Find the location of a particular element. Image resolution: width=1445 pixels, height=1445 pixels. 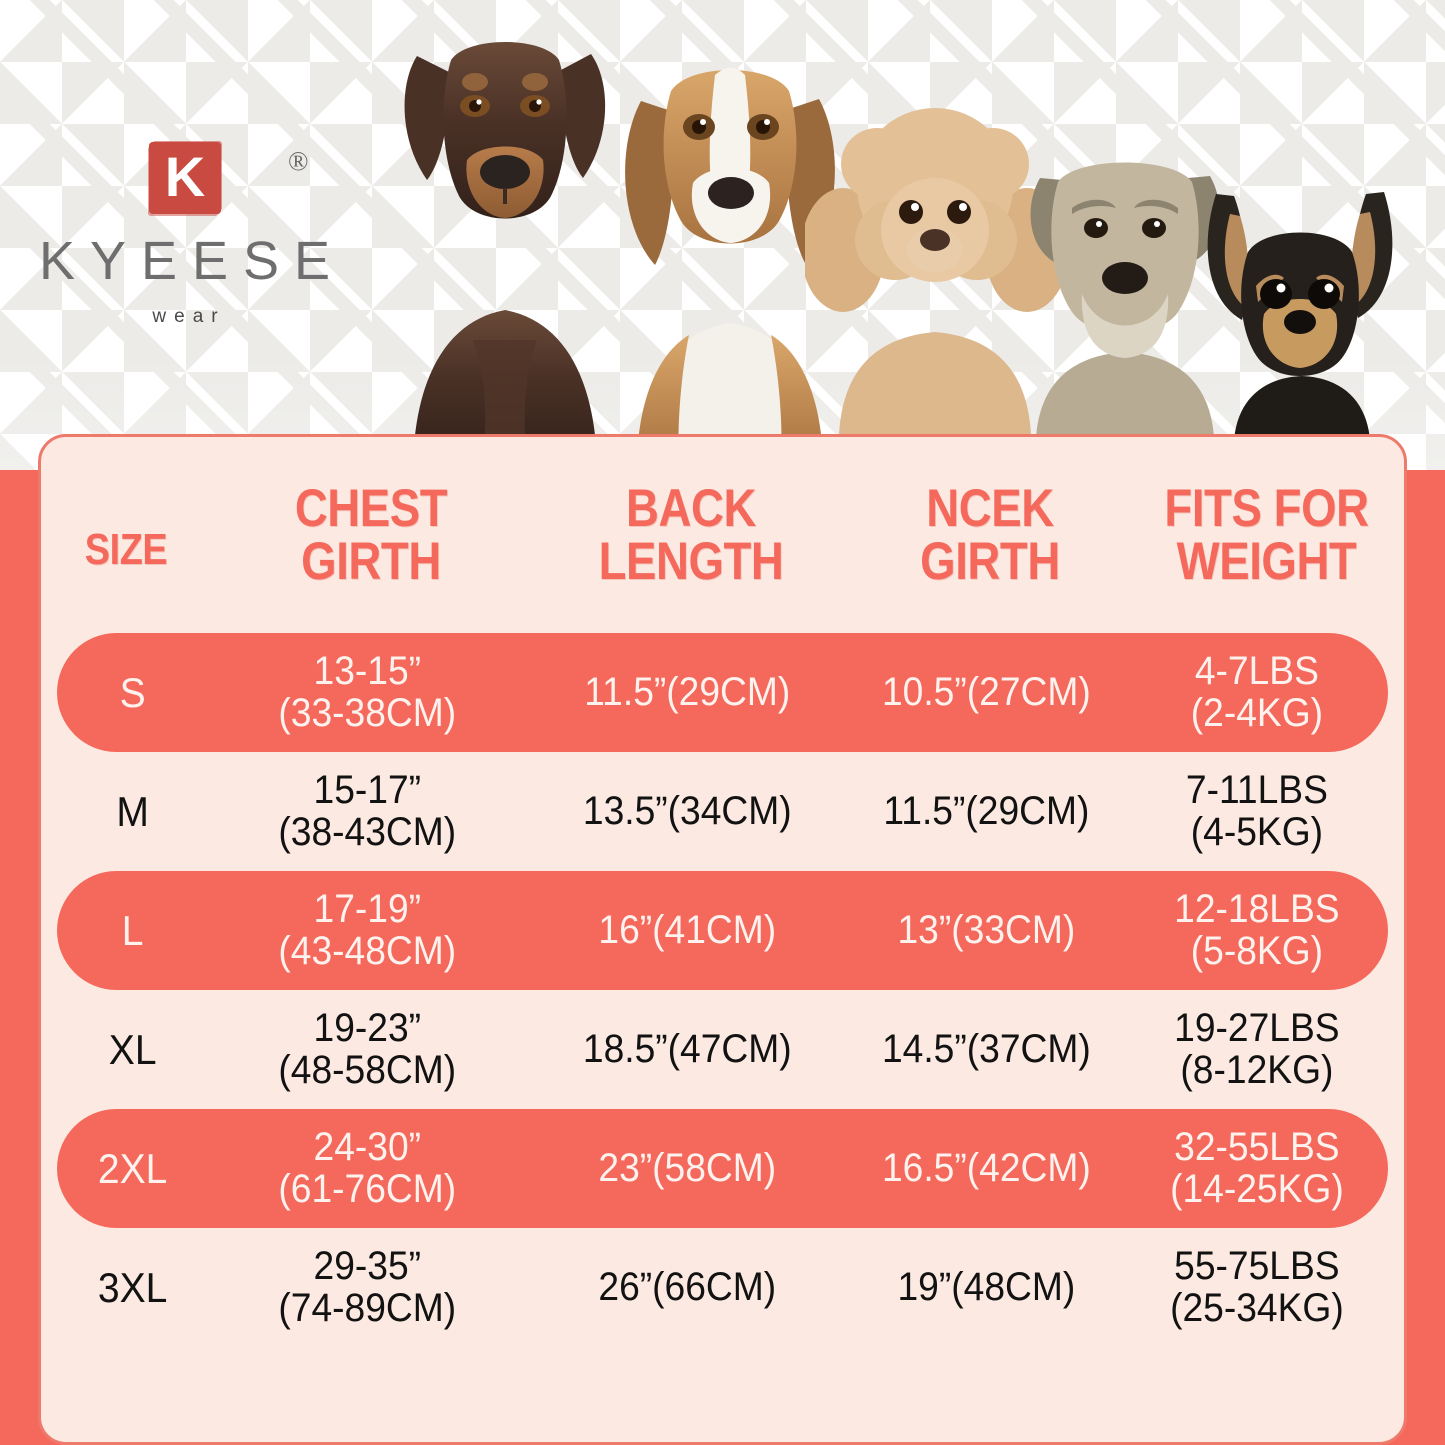

dog-toy-poodle is located at coordinates (935, 275).